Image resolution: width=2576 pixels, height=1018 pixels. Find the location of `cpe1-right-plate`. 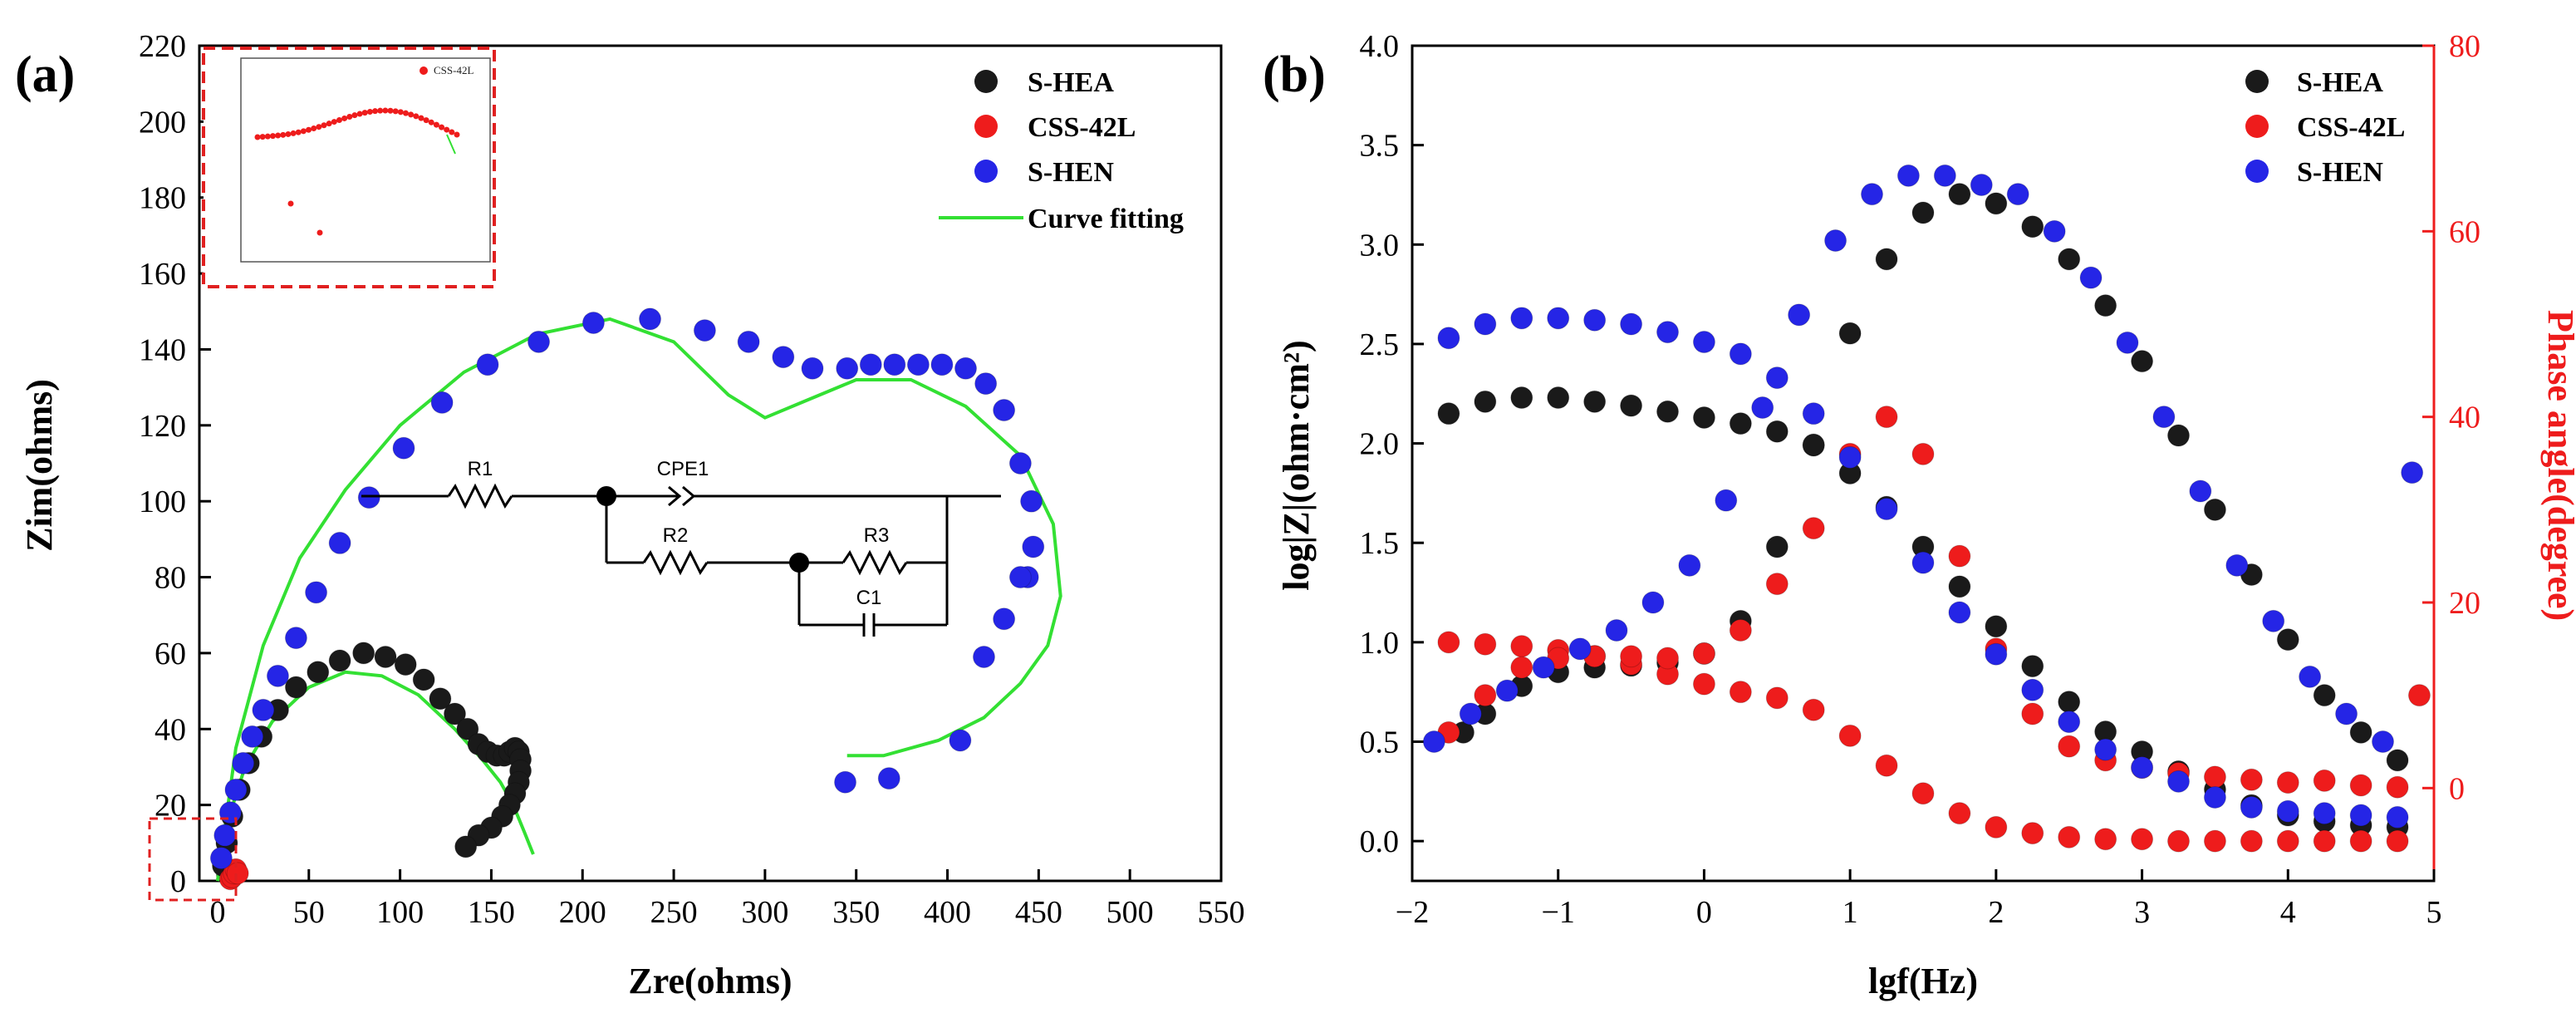

cpe1-right-plate is located at coordinates (689, 496).